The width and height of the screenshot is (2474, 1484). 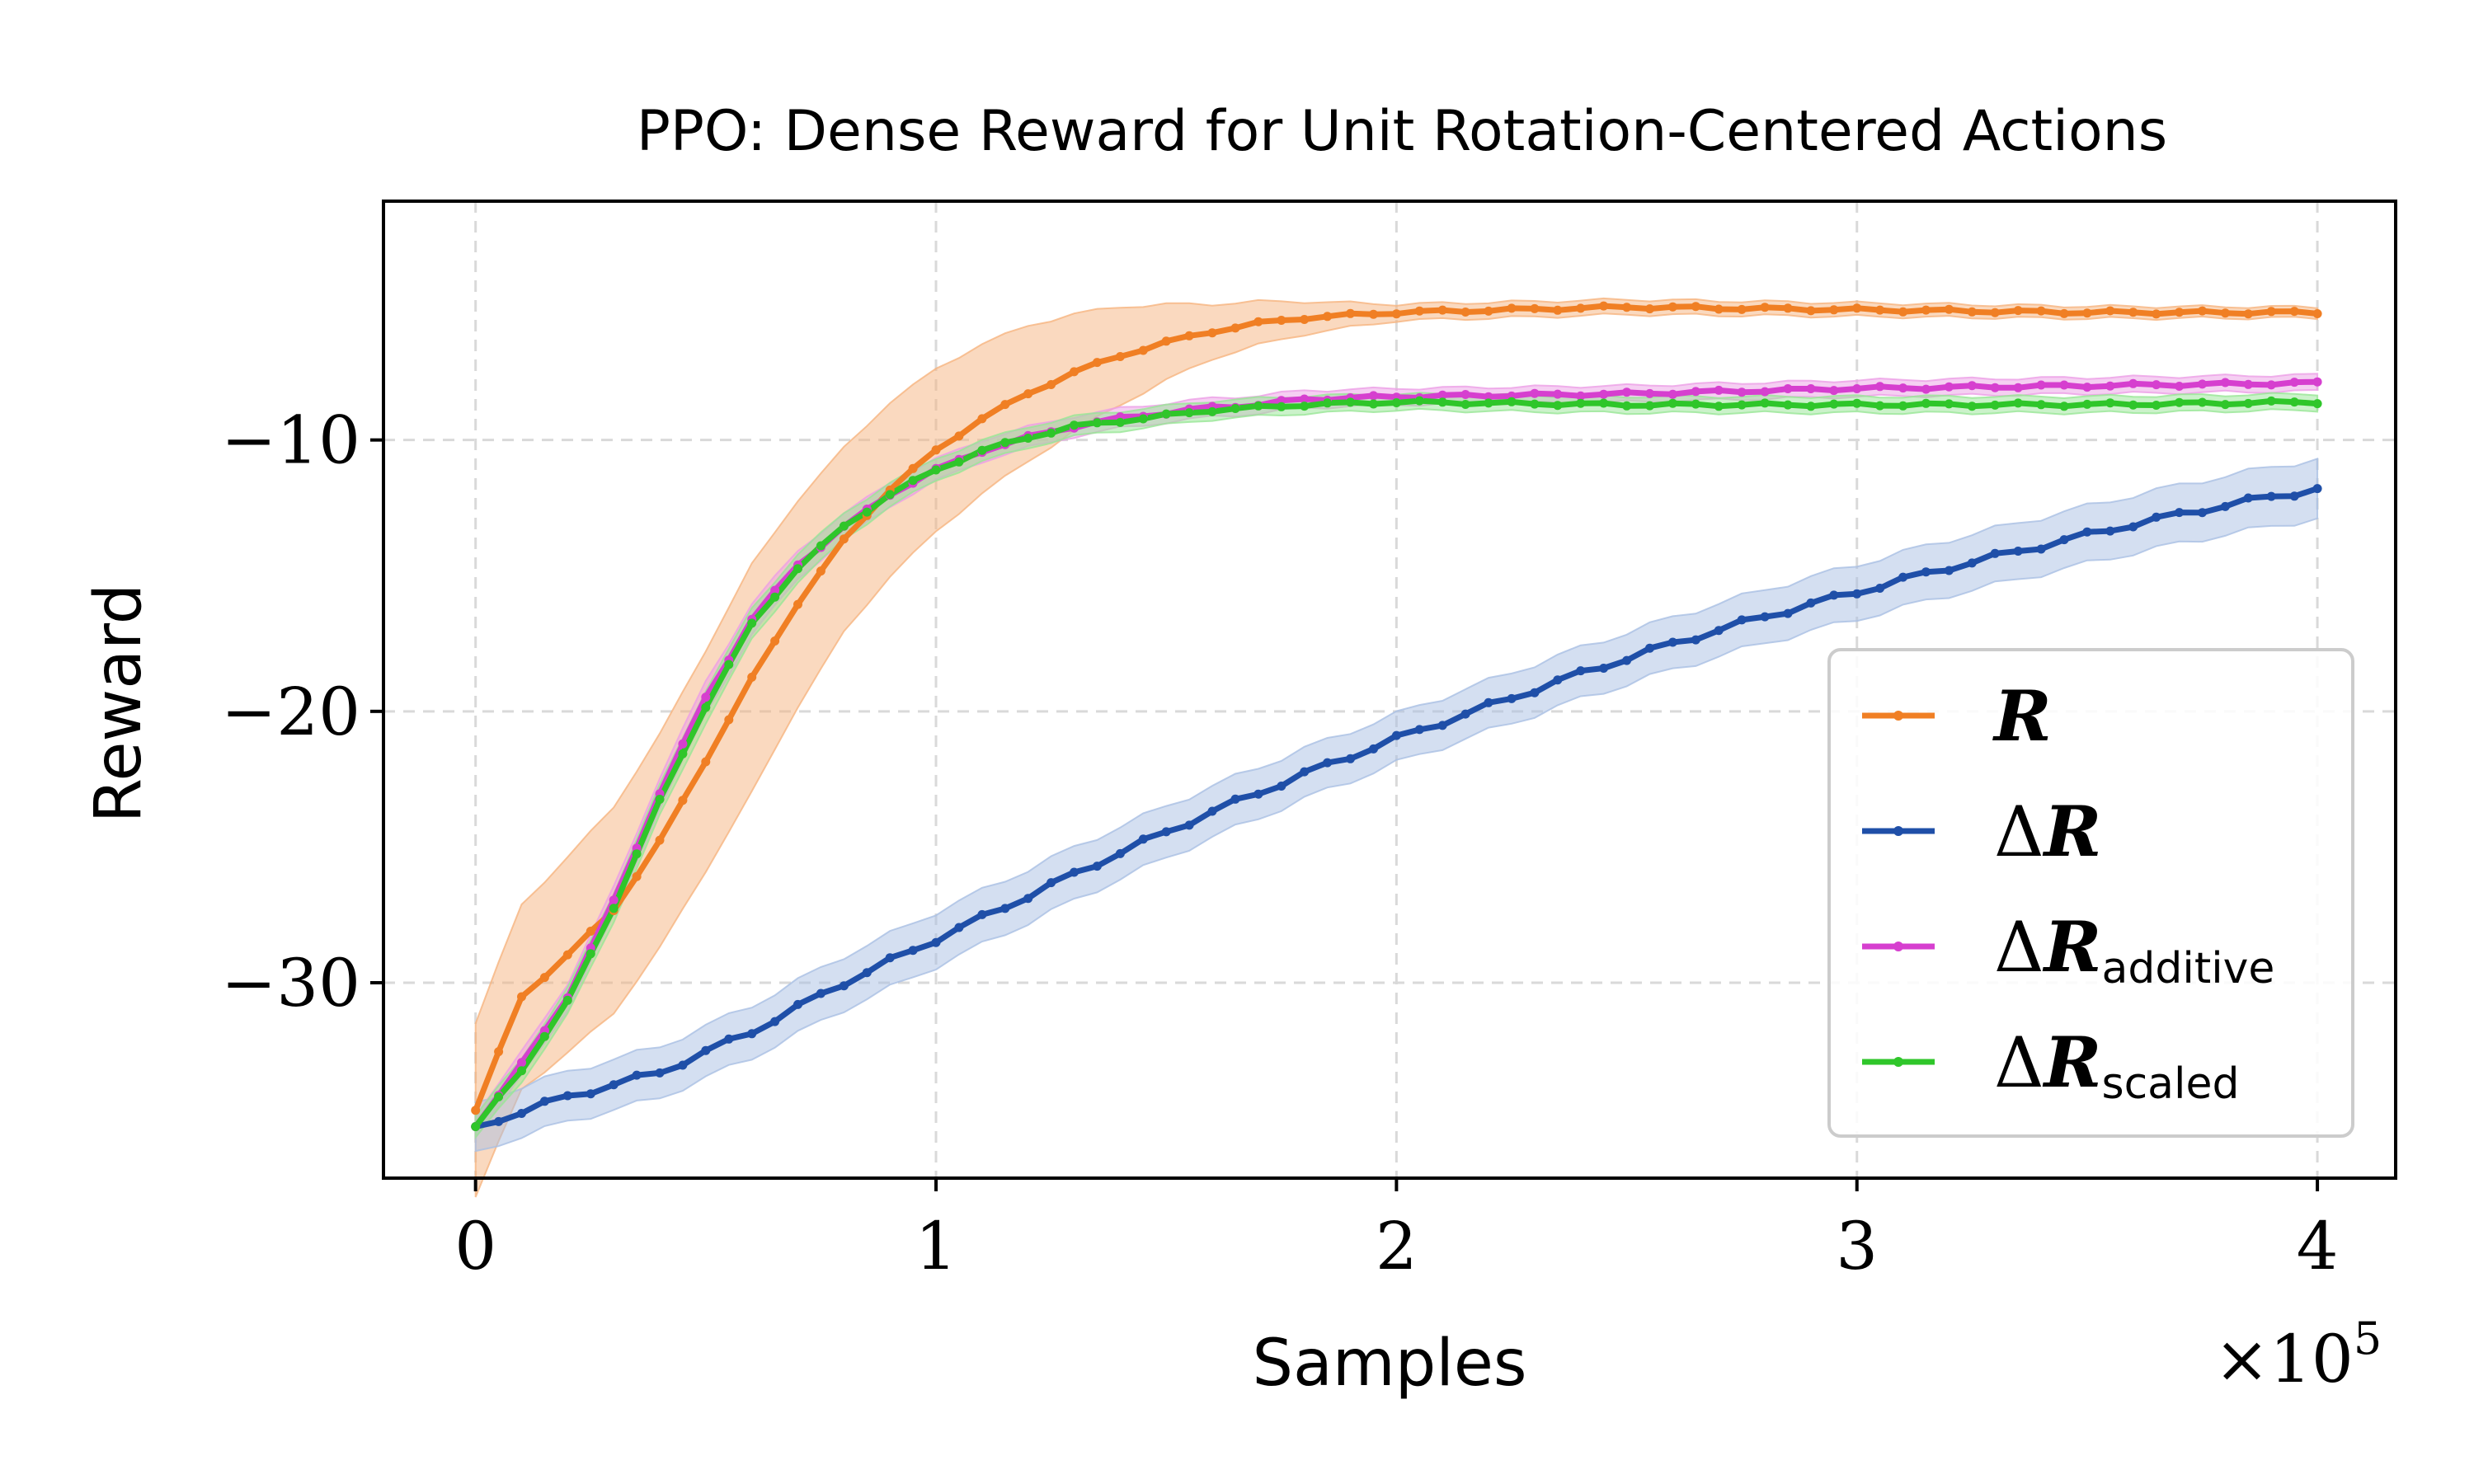 I want to click on legend-marker, so click(x=1898, y=946).